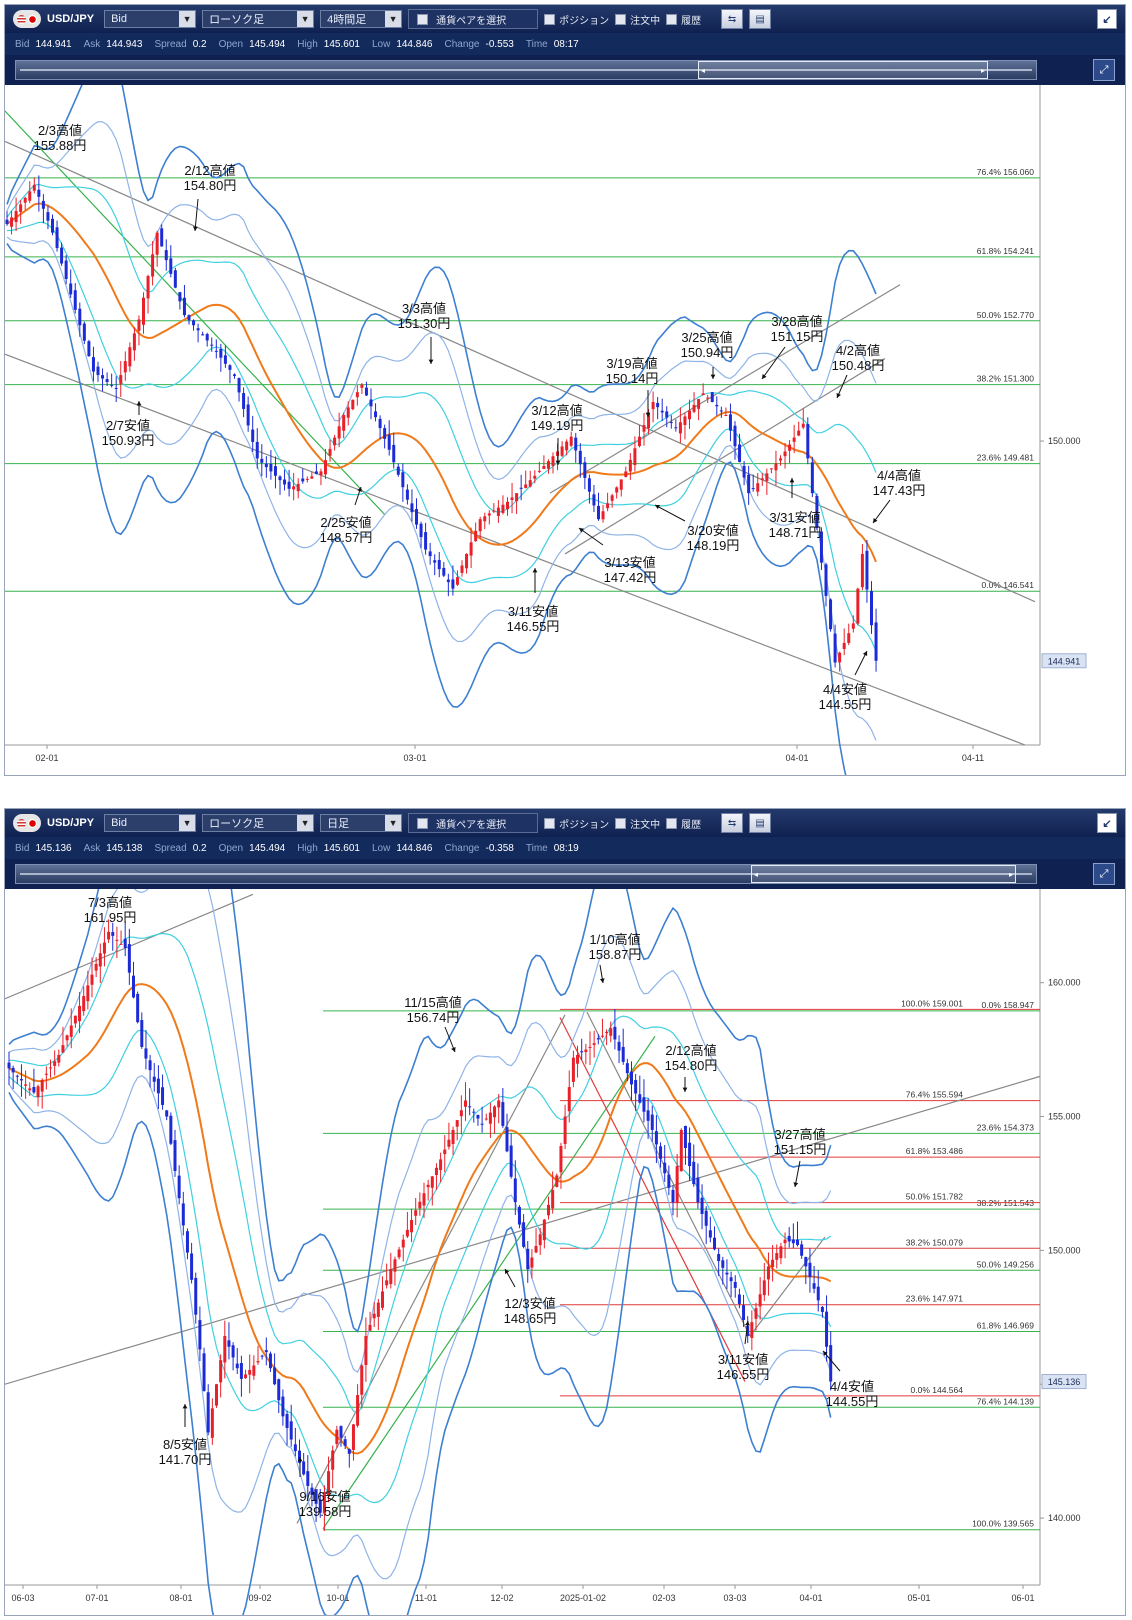 This screenshot has width=1132, height=1620. I want to click on timeframe-select: 日足 ▼, so click(361, 823).